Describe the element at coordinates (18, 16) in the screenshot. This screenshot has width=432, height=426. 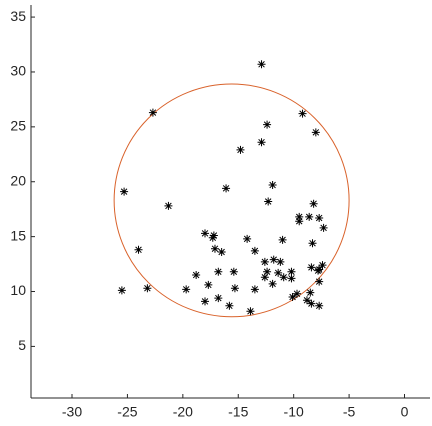
I see `y-tick-label: 35` at that location.